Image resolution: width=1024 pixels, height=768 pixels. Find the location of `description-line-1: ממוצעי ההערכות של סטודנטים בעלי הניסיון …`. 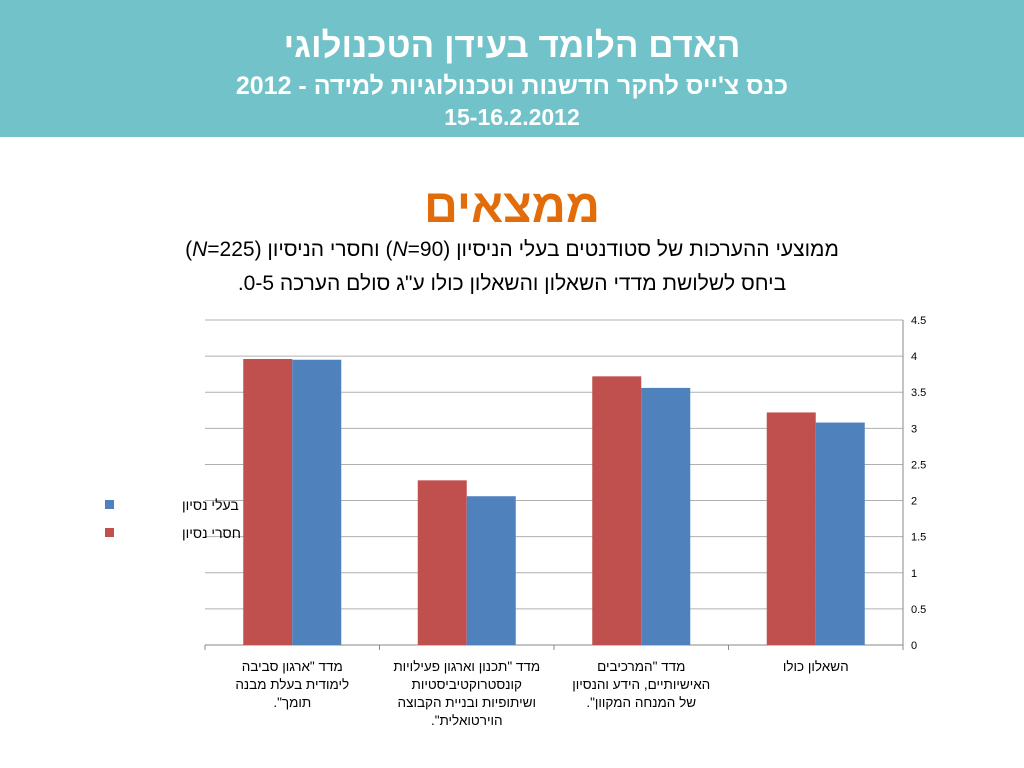

description-line-1: ממוצעי ההערכות של סטודנטים בעלי הניסיון … is located at coordinates (512, 250).